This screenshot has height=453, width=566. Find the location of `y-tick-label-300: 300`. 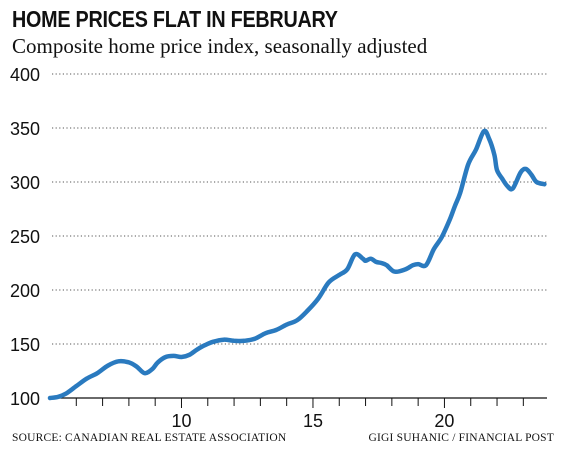

y-tick-label-300: 300 is located at coordinates (25, 183).